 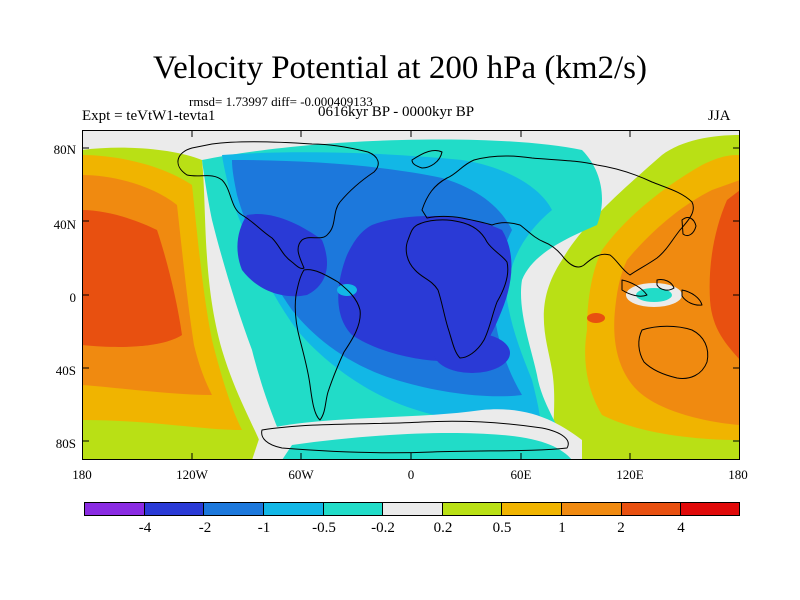 I want to click on colorbar-label: 4, so click(x=681, y=528).